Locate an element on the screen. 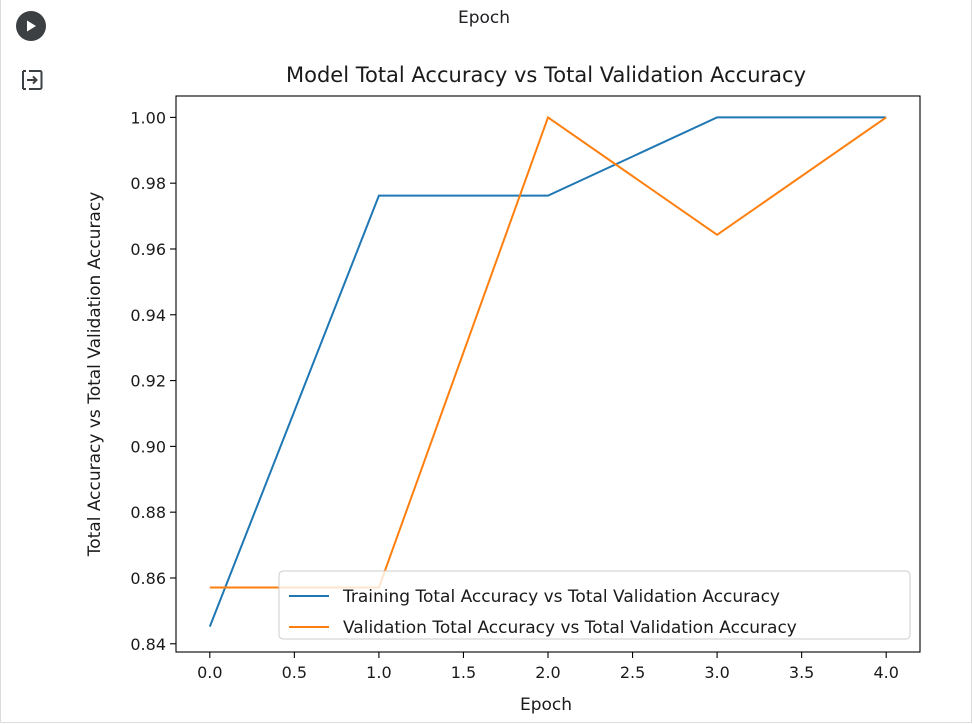 This screenshot has width=973, height=724. legend-box is located at coordinates (594, 605).